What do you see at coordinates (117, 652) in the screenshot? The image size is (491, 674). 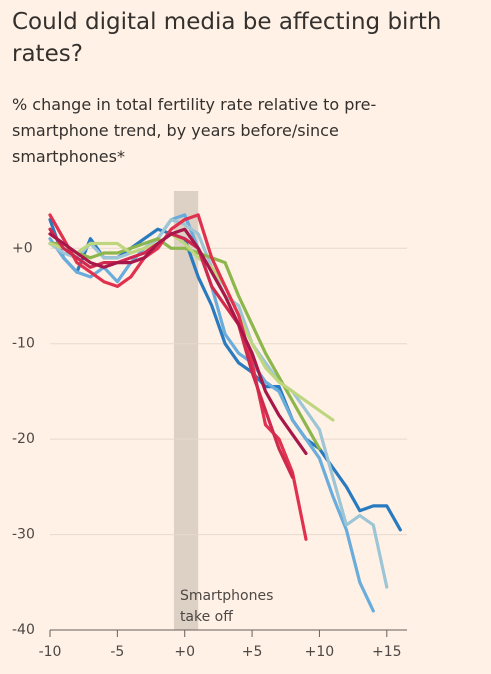 I see `x-tick-label: -5` at bounding box center [117, 652].